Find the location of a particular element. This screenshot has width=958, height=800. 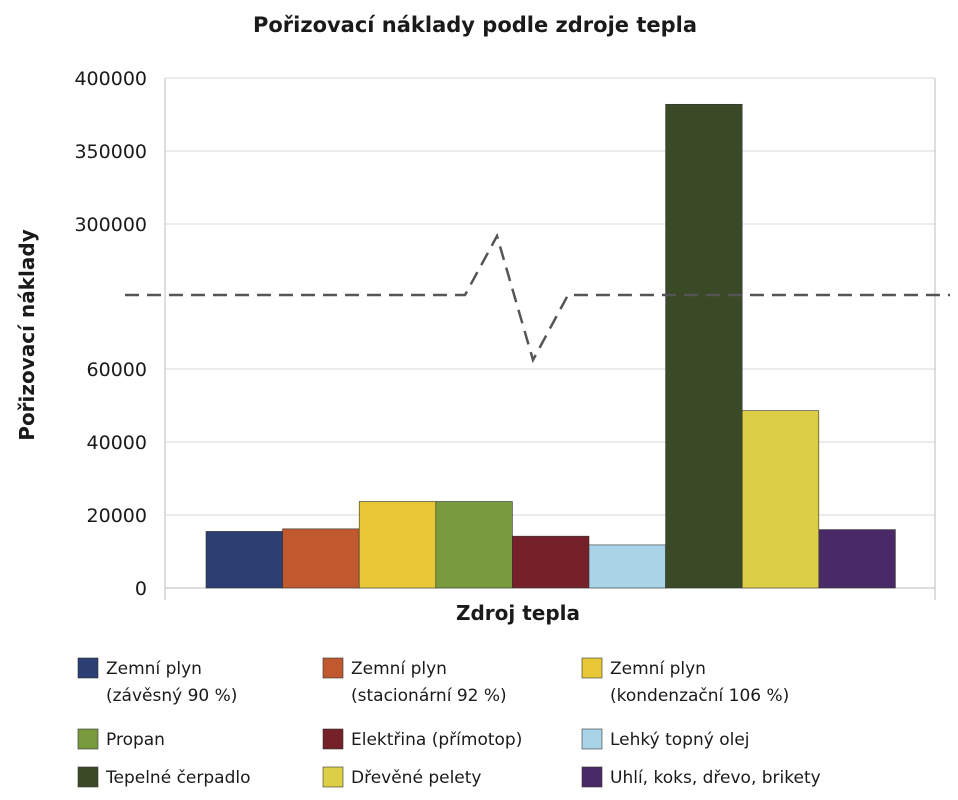

legend-label: Elektřina (přímotop) is located at coordinates (436, 740).